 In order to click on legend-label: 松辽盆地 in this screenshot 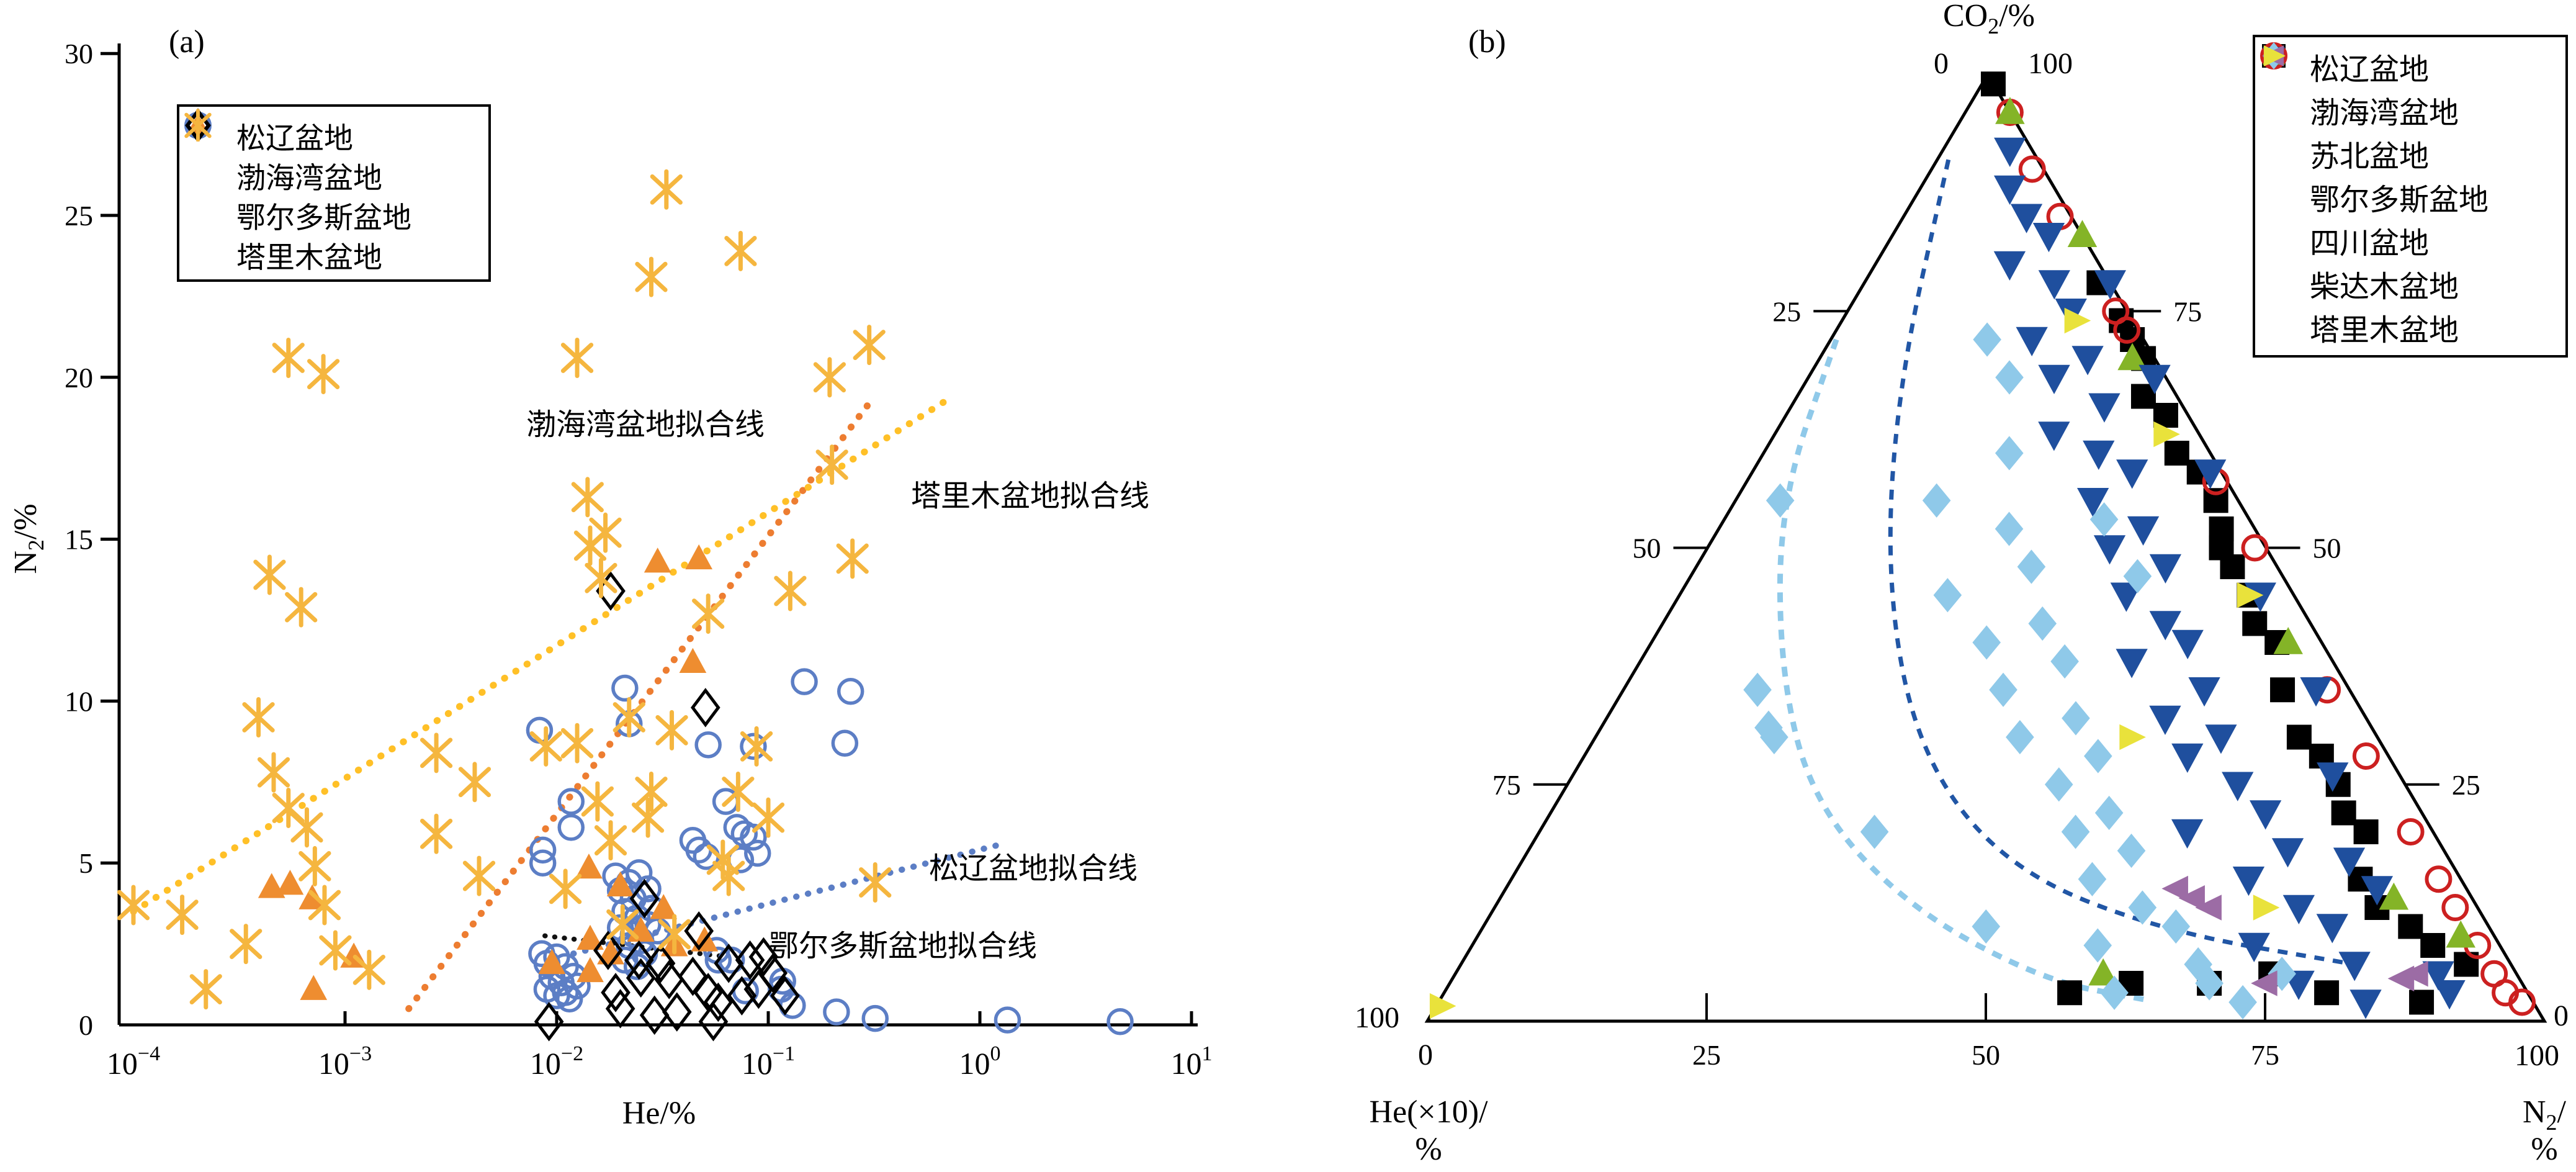, I will do `click(294, 138)`.